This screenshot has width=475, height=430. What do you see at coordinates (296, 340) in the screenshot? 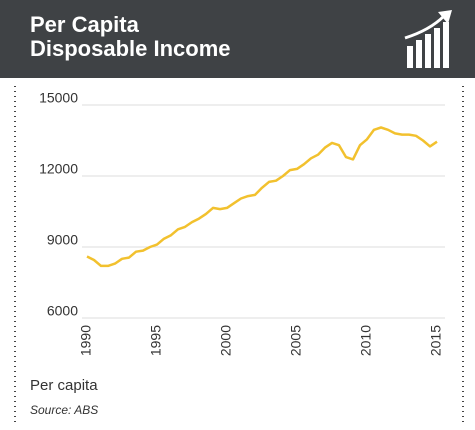
I see `x-tick-label: 2005` at bounding box center [296, 340].